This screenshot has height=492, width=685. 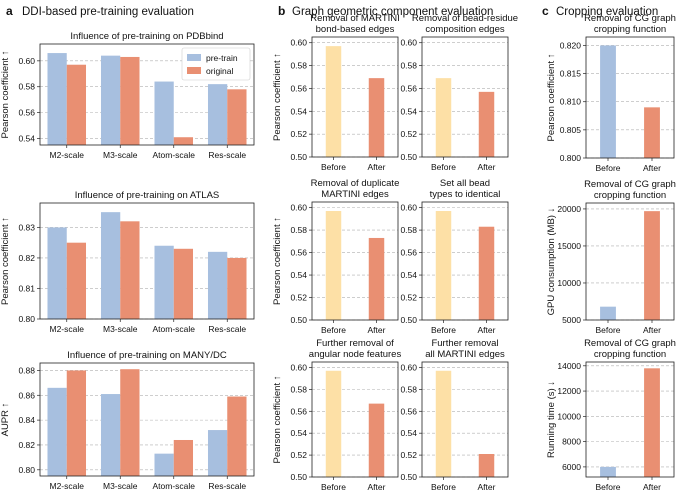 I want to click on chart-title: Set all bead types to identical, so click(x=465, y=189).